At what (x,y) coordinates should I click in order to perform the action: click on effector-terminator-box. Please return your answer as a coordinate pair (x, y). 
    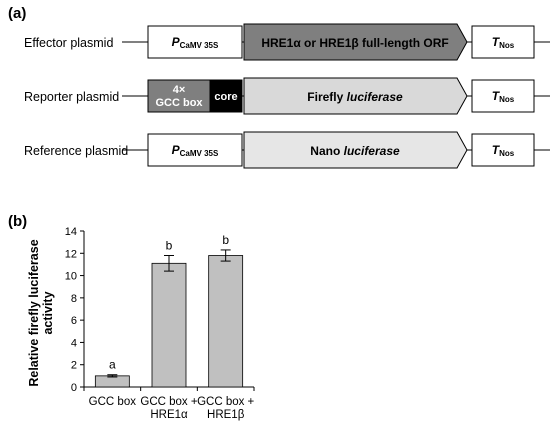
    Looking at the image, I should click on (503, 42).